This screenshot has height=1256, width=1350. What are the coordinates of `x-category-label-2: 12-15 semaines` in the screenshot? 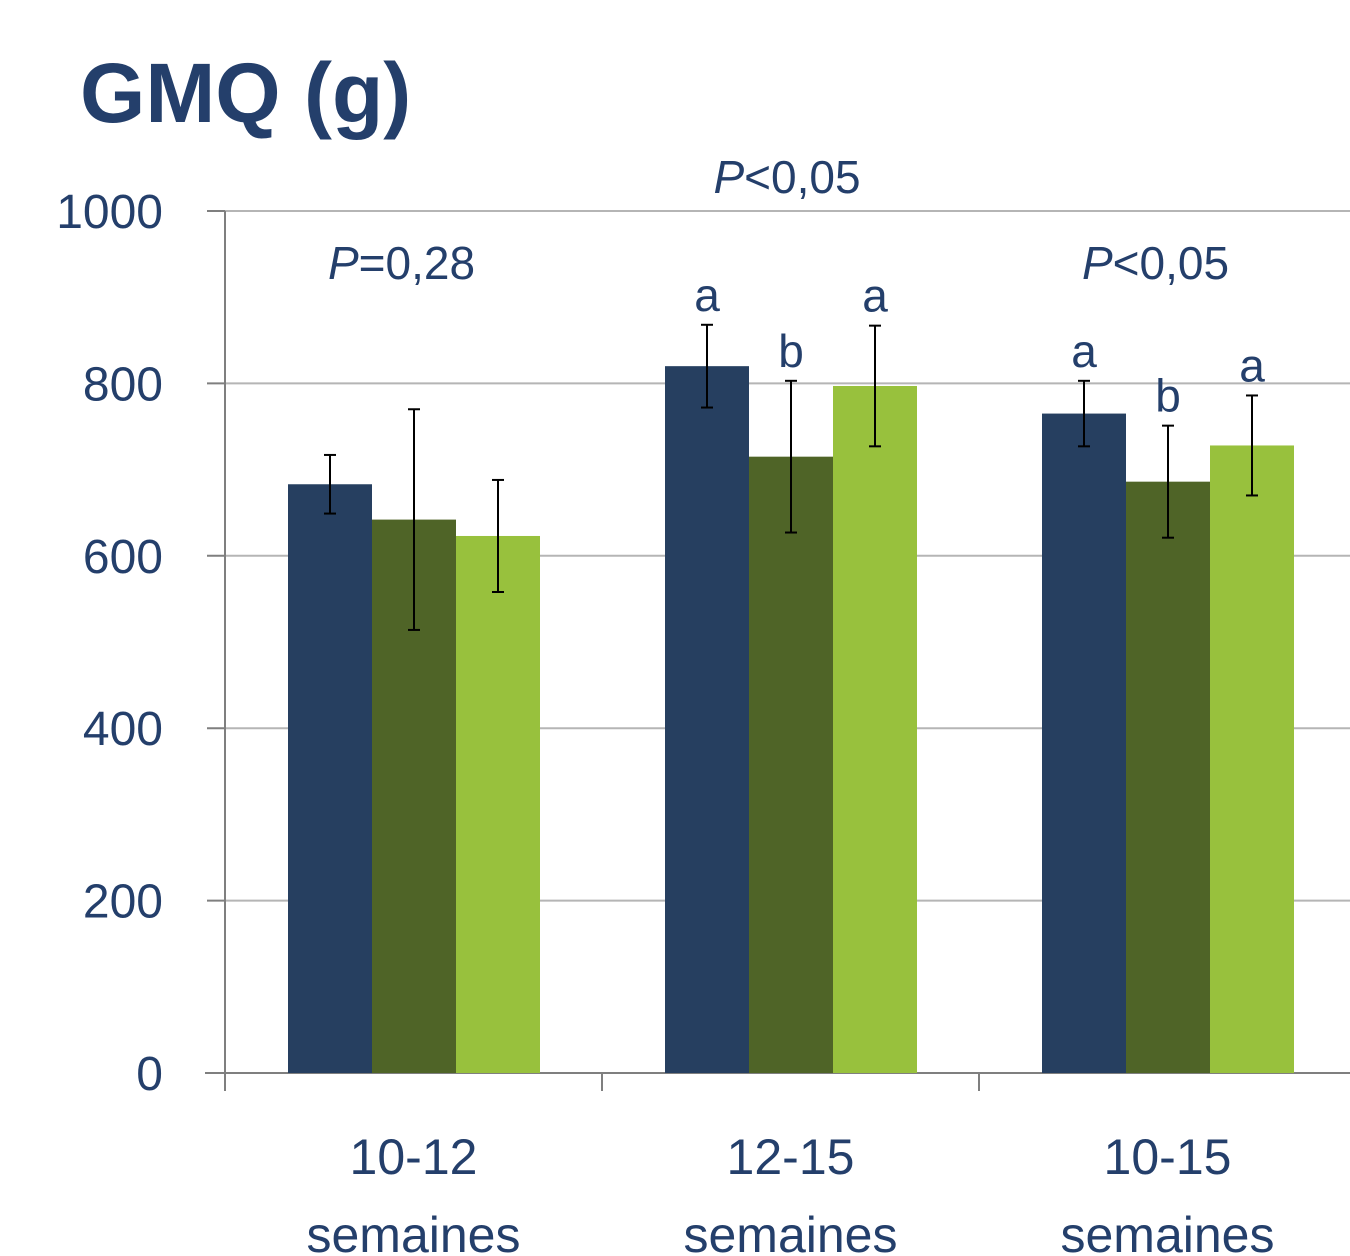 It's located at (791, 1192).